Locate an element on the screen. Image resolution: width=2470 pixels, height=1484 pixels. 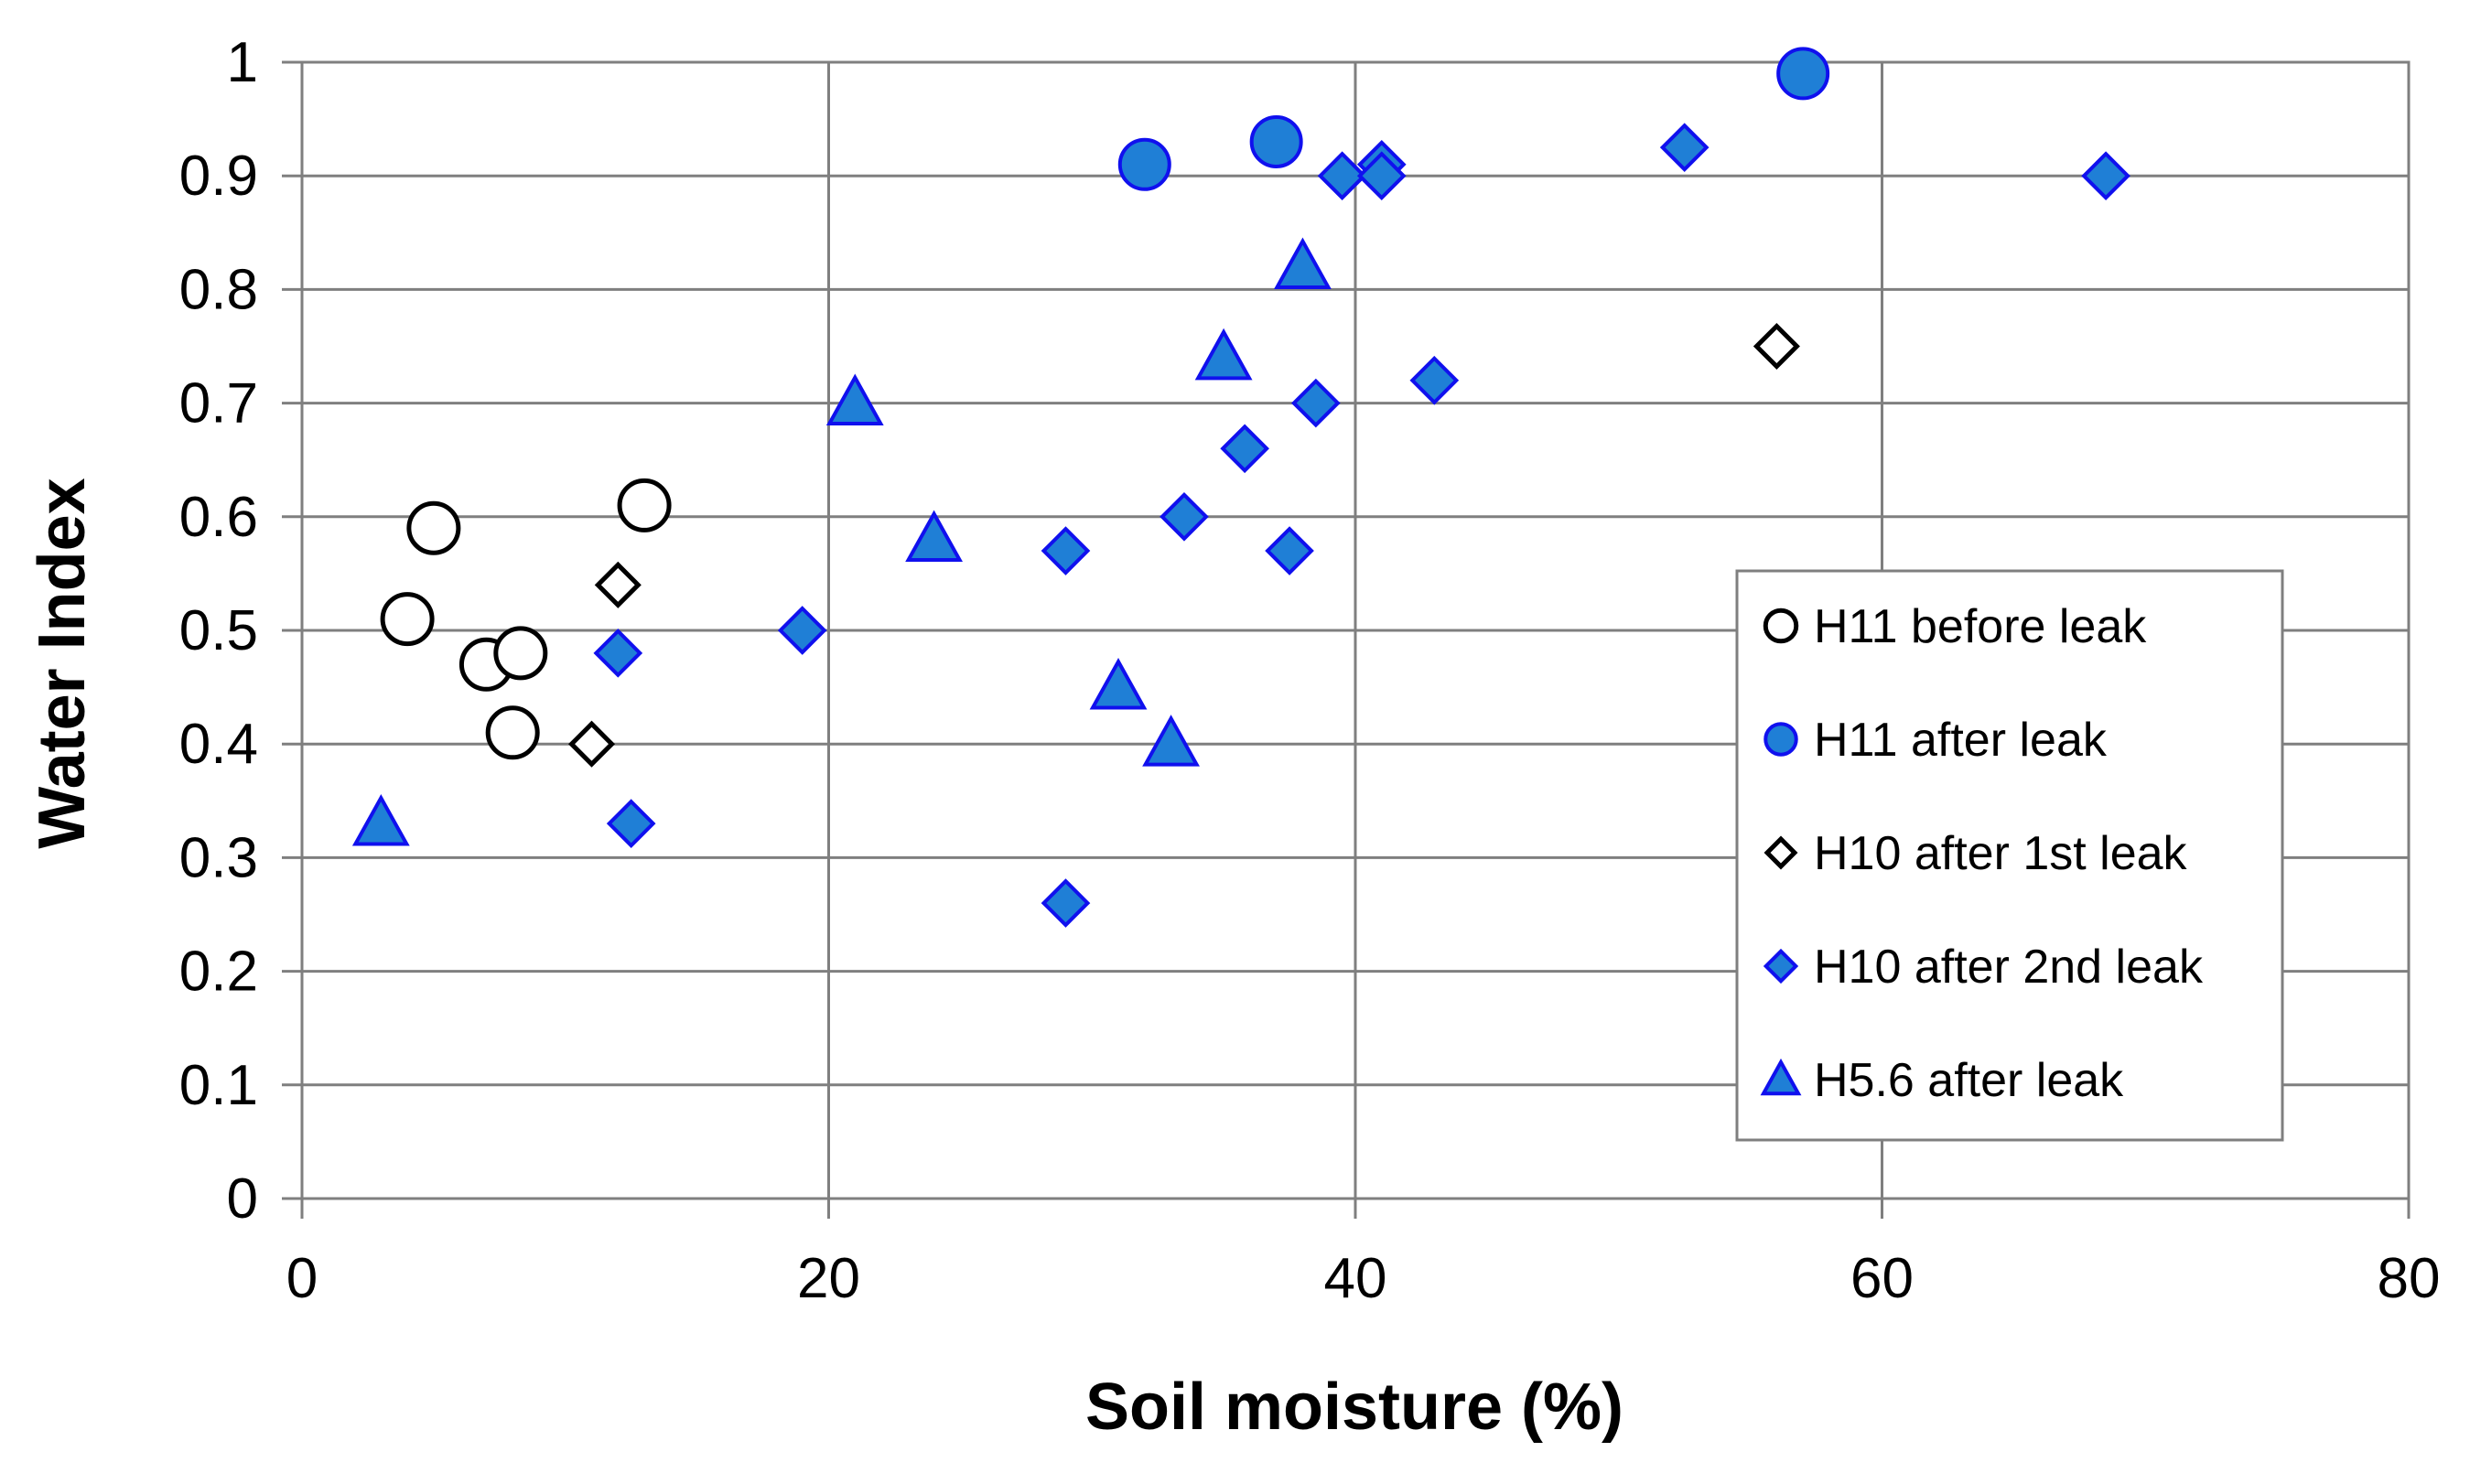
y-tick-label: 0.2 is located at coordinates (218, 972).